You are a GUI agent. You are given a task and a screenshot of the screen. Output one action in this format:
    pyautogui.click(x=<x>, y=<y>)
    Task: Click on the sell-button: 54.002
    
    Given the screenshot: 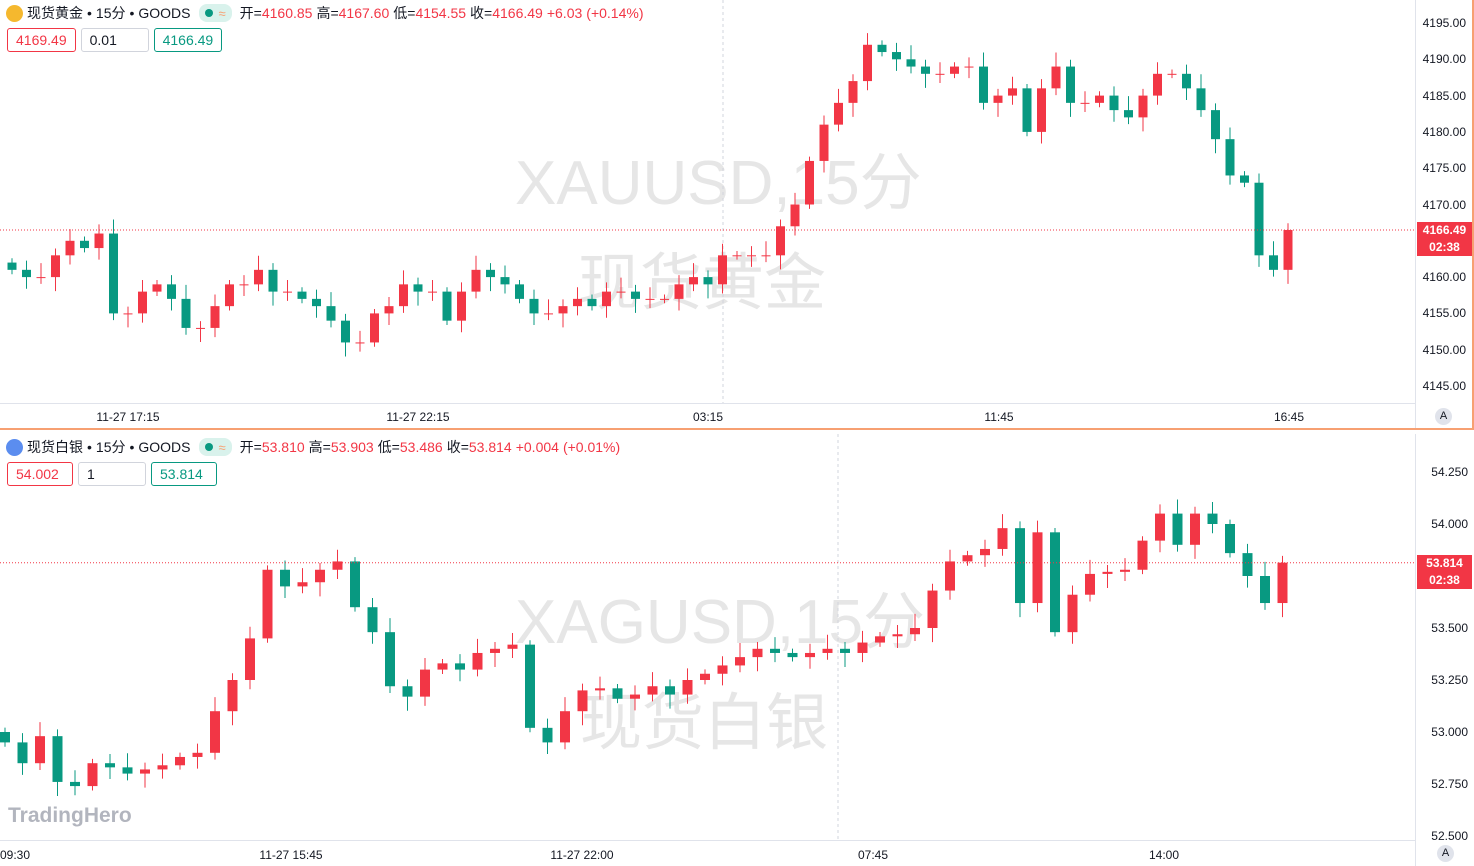 What is the action you would take?
    pyautogui.click(x=40, y=474)
    